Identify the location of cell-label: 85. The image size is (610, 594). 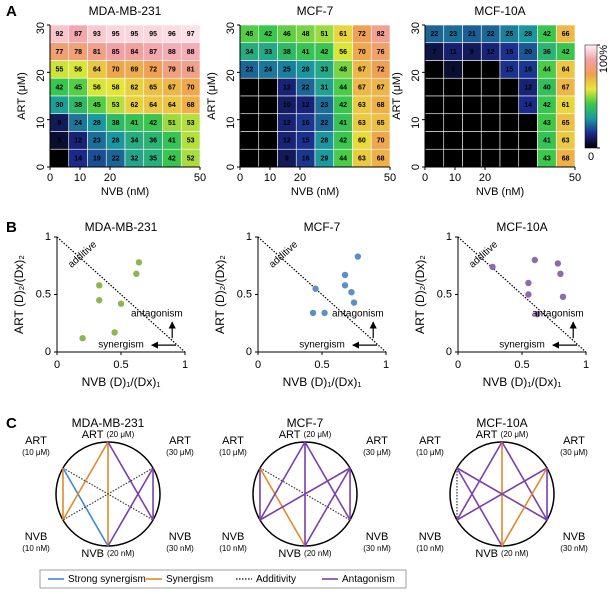
(116, 52).